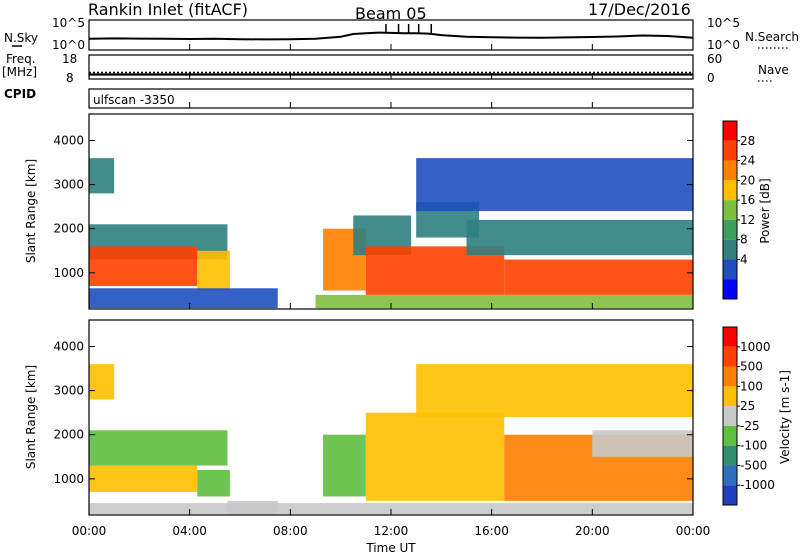  Describe the element at coordinates (168, 9) in the screenshot. I see `station-title: Rankin Inlet (fitACF)` at that location.